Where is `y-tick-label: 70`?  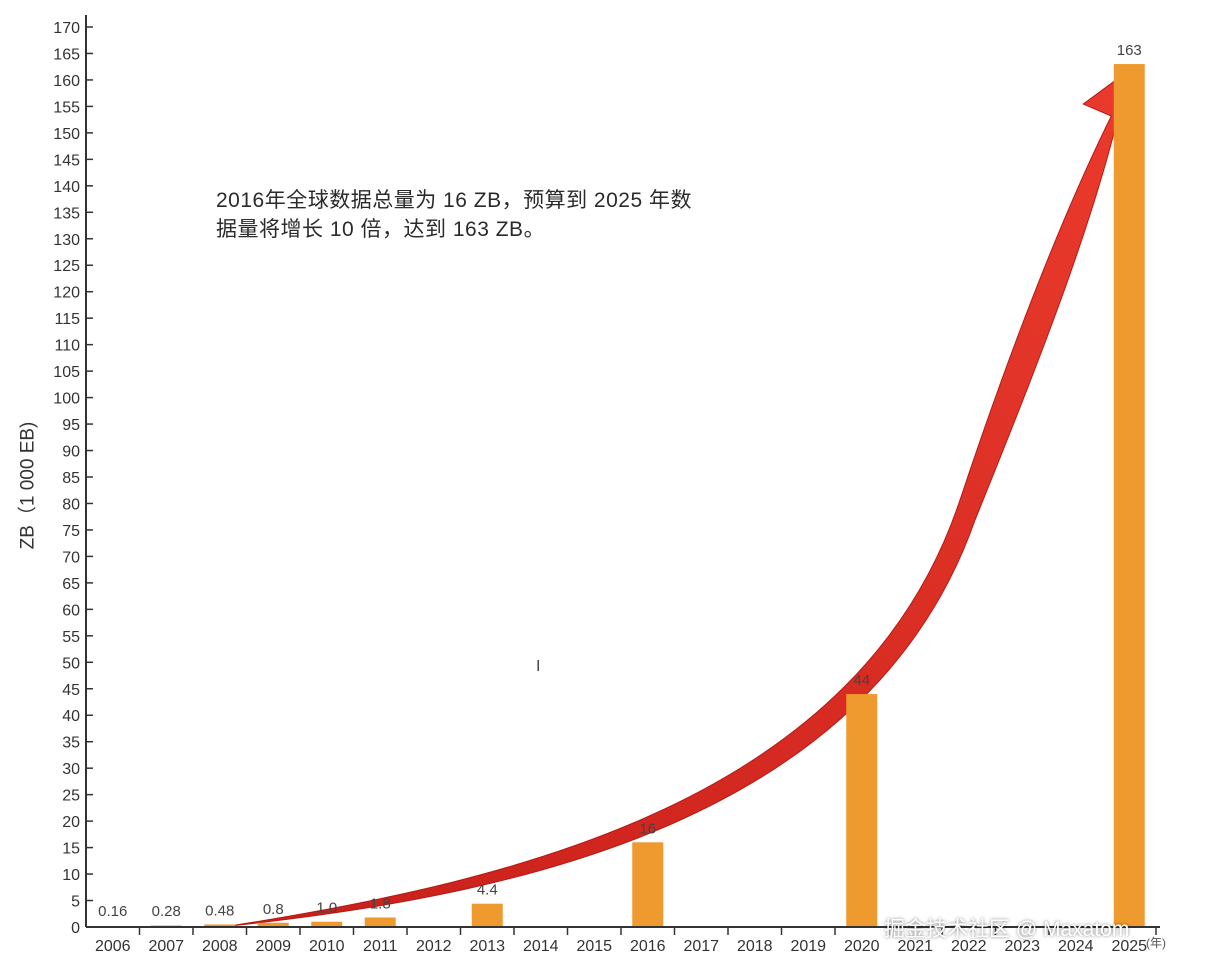 y-tick-label: 70 is located at coordinates (71, 557).